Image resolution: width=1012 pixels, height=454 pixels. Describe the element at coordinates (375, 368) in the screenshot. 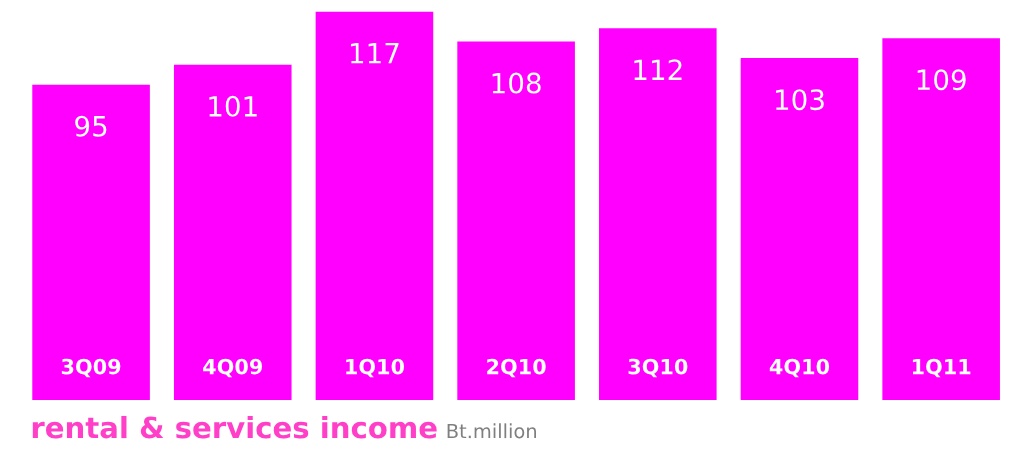

I see `x-tick-label: 1Q10` at that location.